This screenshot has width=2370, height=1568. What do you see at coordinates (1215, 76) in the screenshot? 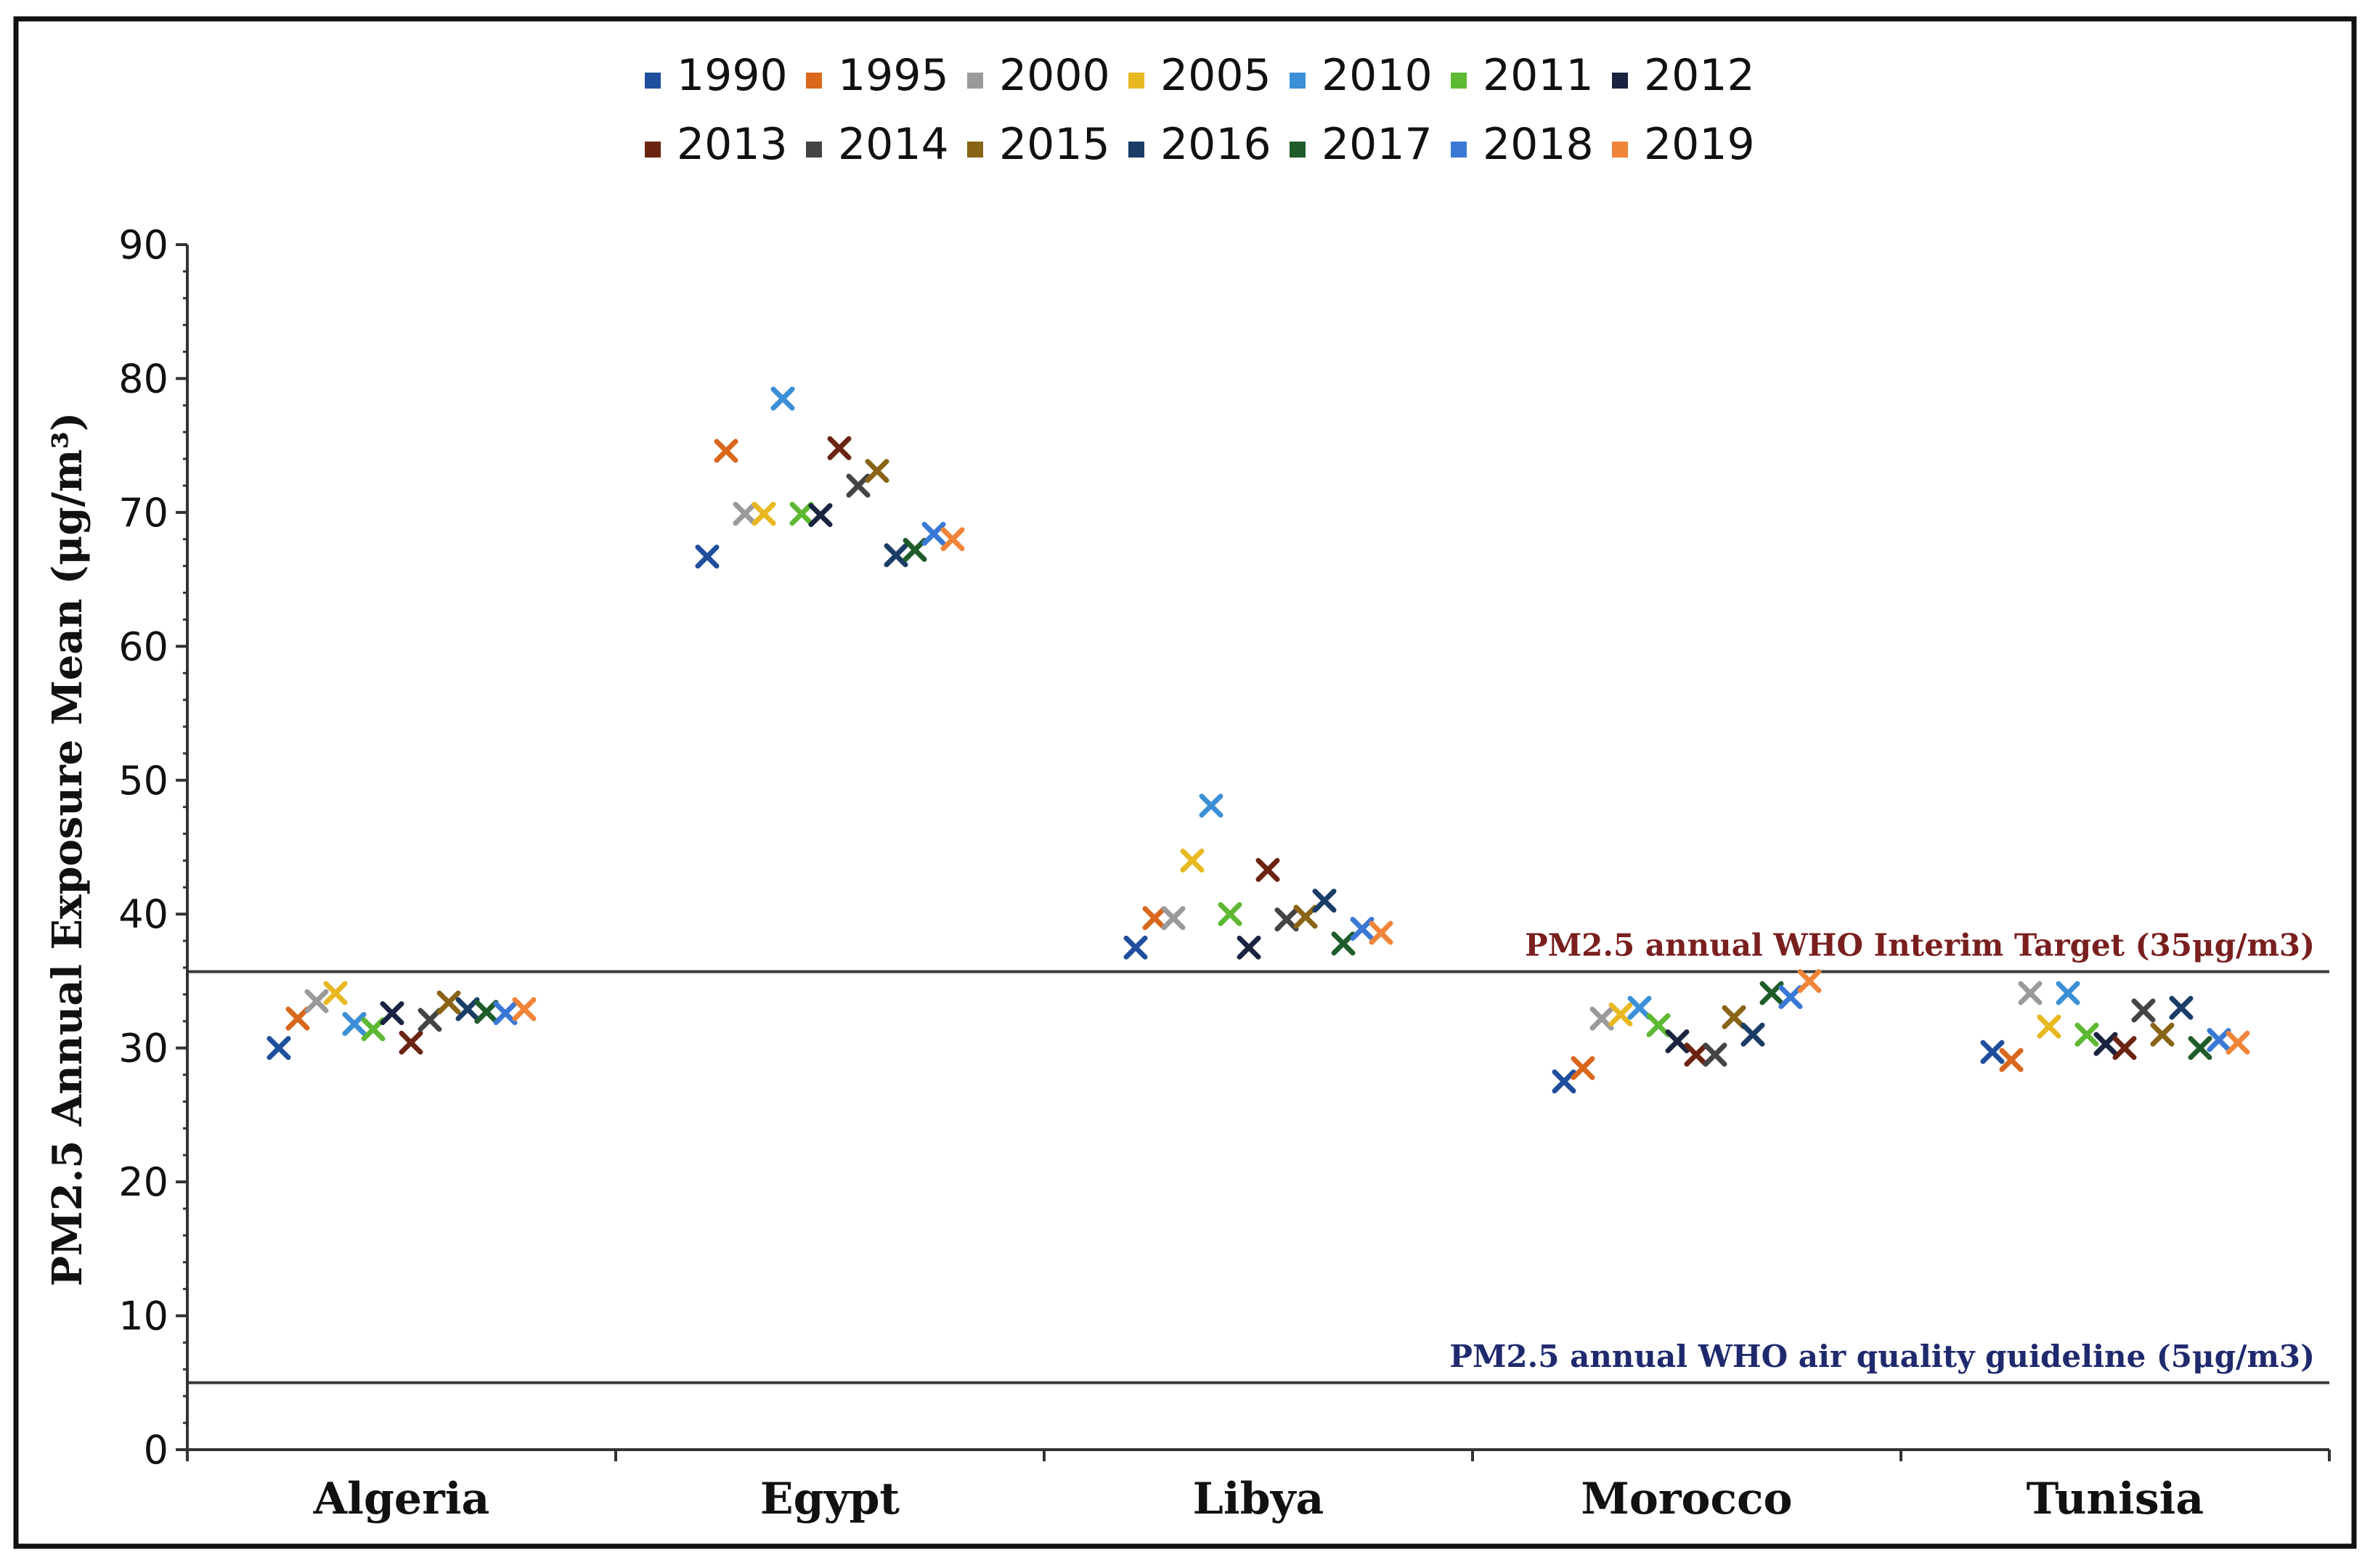
I see `legend-label: 2005` at bounding box center [1215, 76].